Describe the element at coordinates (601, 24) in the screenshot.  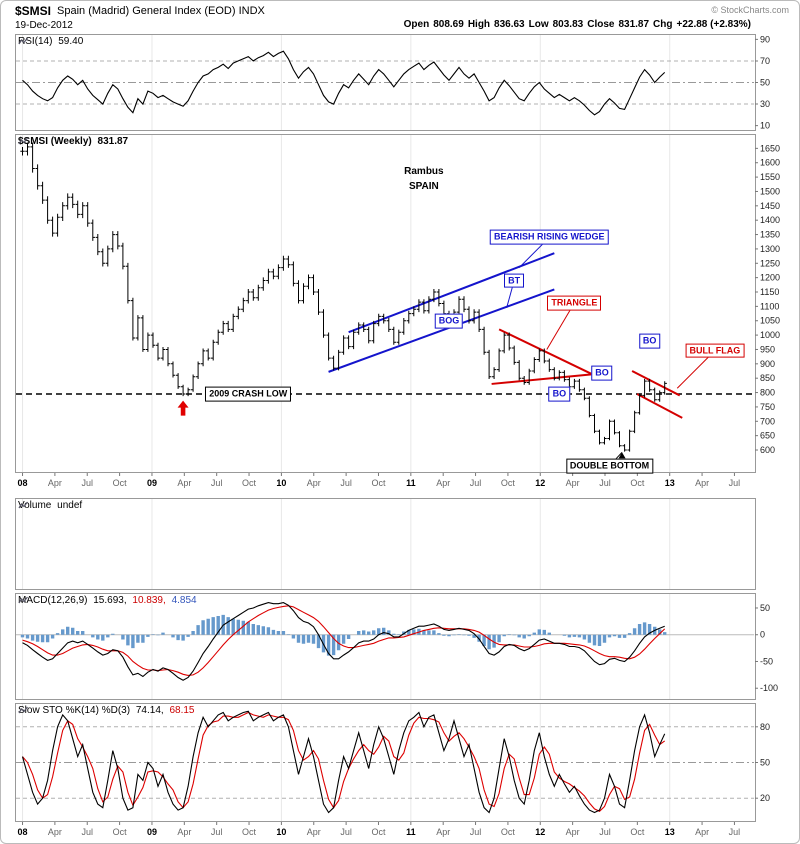
I see `close-label: Close` at that location.